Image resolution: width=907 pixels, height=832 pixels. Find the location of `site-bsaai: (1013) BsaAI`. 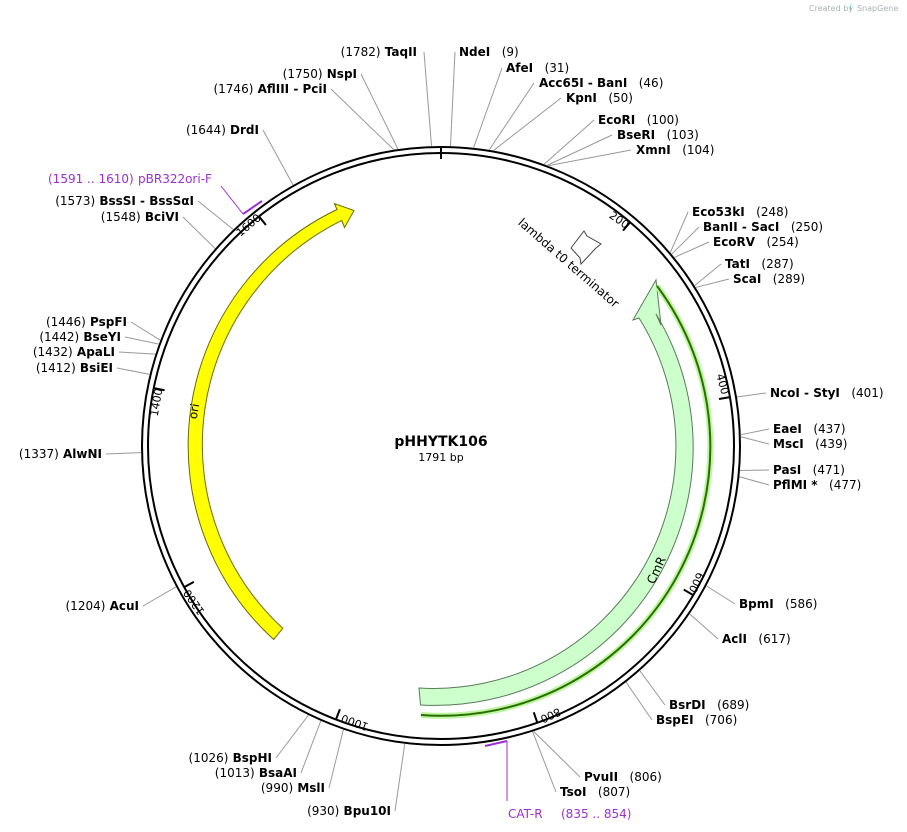

site-bsaai: (1013) BsaAI is located at coordinates (256, 773).